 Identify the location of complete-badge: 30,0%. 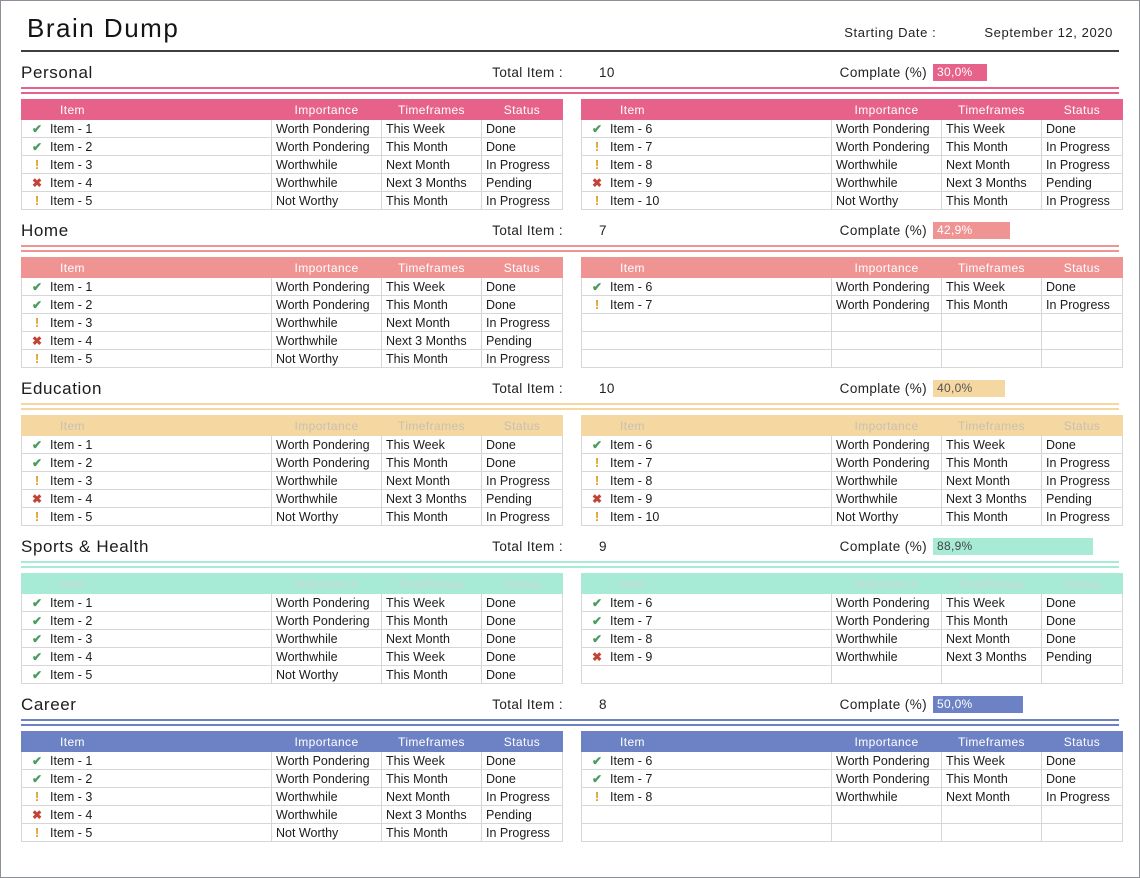
(960, 72).